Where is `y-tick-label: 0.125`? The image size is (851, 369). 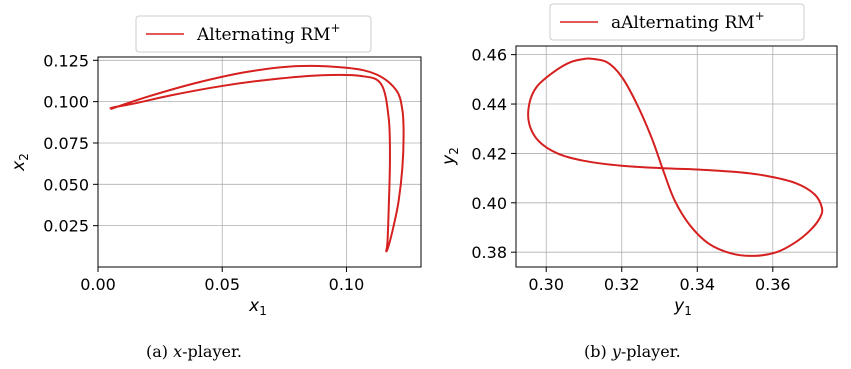 y-tick-label: 0.125 is located at coordinates (66, 60).